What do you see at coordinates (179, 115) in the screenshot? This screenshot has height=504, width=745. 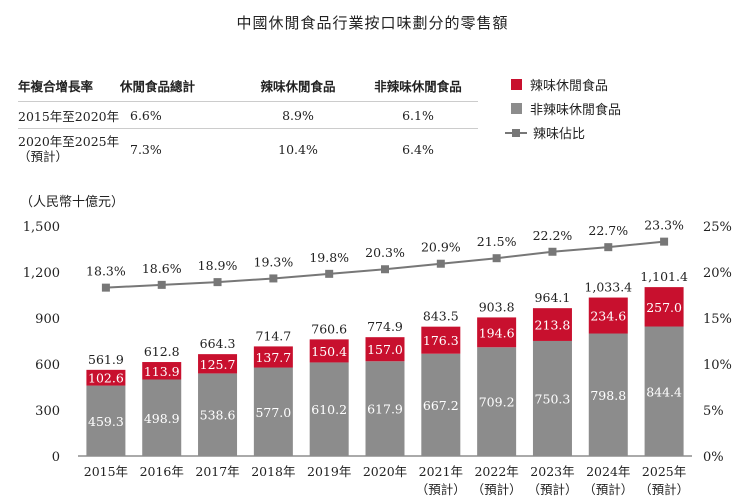 I see `cagr-value-total: 6.6%` at bounding box center [179, 115].